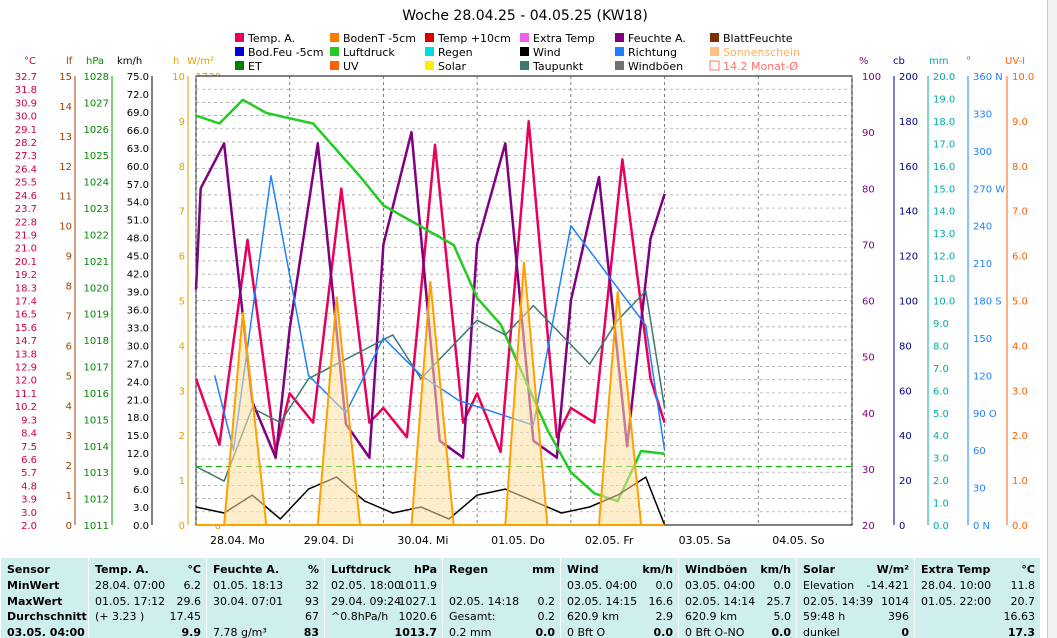 This screenshot has width=1057, height=638. Describe the element at coordinates (138, 364) in the screenshot. I see `axis-tick-wind_kmh: 27.0` at that location.